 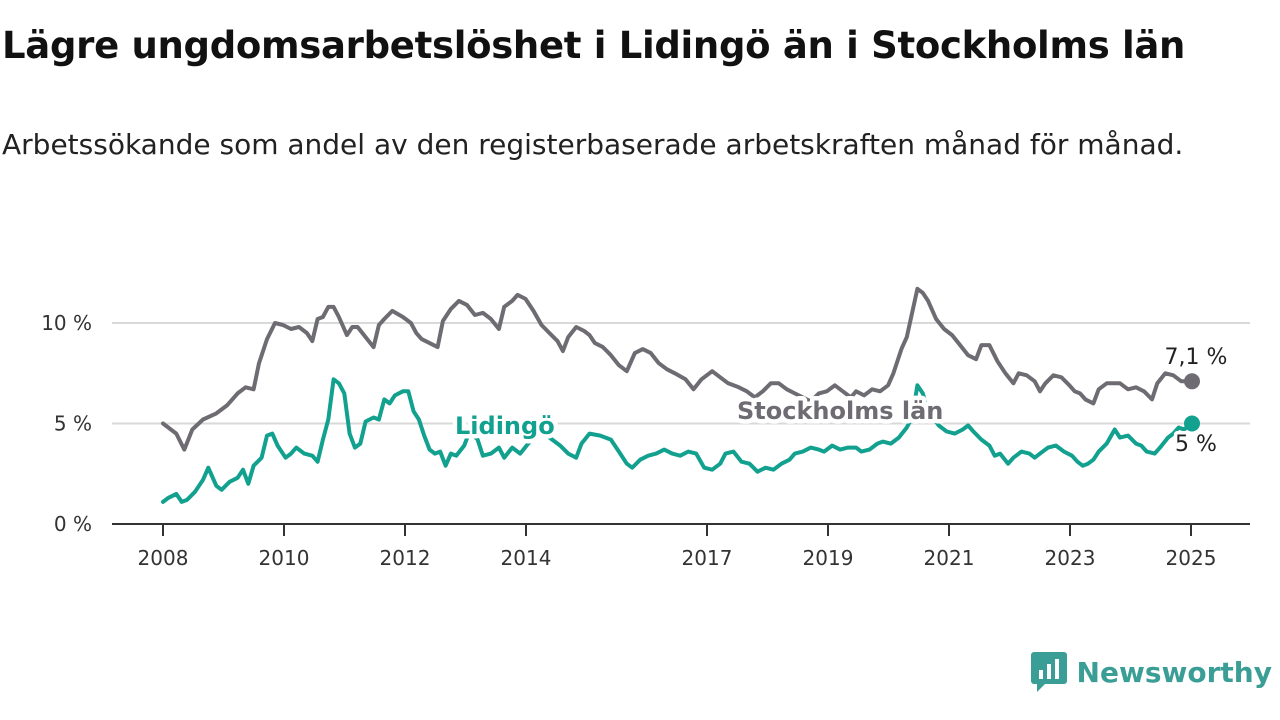 I want to click on newsworthy-logo-icon, so click(x=1048, y=672).